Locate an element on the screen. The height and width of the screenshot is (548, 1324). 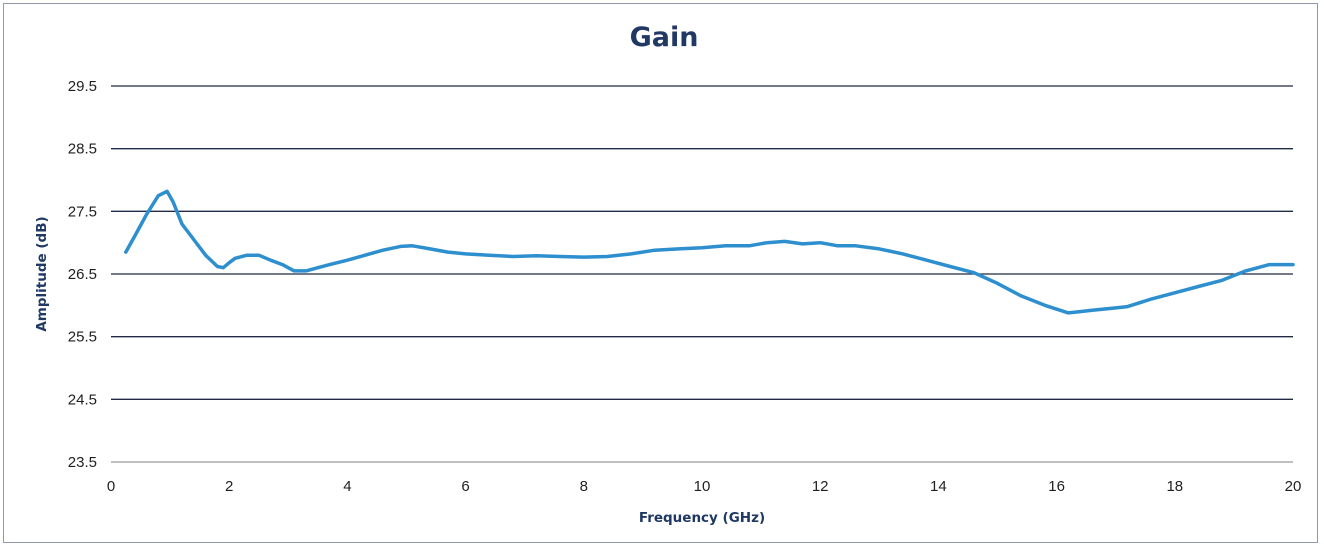
y-axis-ticks: 29.5 28.5 27.5 26.5 25.5 24.5 23.5 is located at coordinates (82, 274).